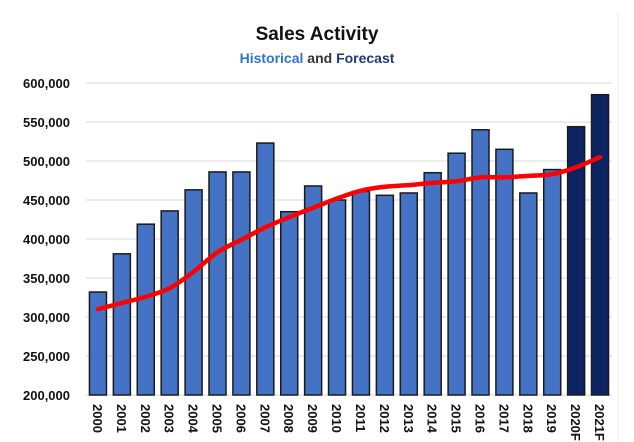 This screenshot has width=634, height=442. What do you see at coordinates (122, 324) in the screenshot?
I see `bar-2001` at bounding box center [122, 324].